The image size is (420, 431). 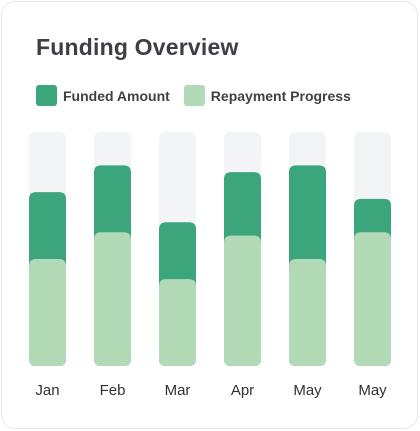 What do you see at coordinates (137, 47) in the screenshot?
I see `chart-title: Funding Overview` at bounding box center [137, 47].